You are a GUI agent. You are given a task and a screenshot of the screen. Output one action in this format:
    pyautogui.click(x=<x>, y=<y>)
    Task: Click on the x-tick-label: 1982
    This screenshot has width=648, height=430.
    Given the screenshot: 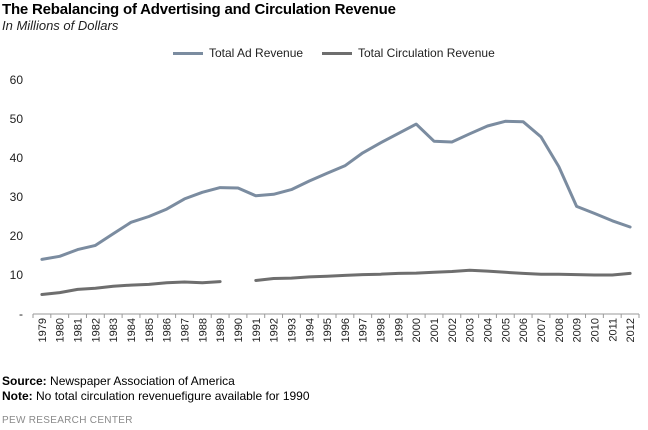 What is the action you would take?
    pyautogui.click(x=96, y=330)
    